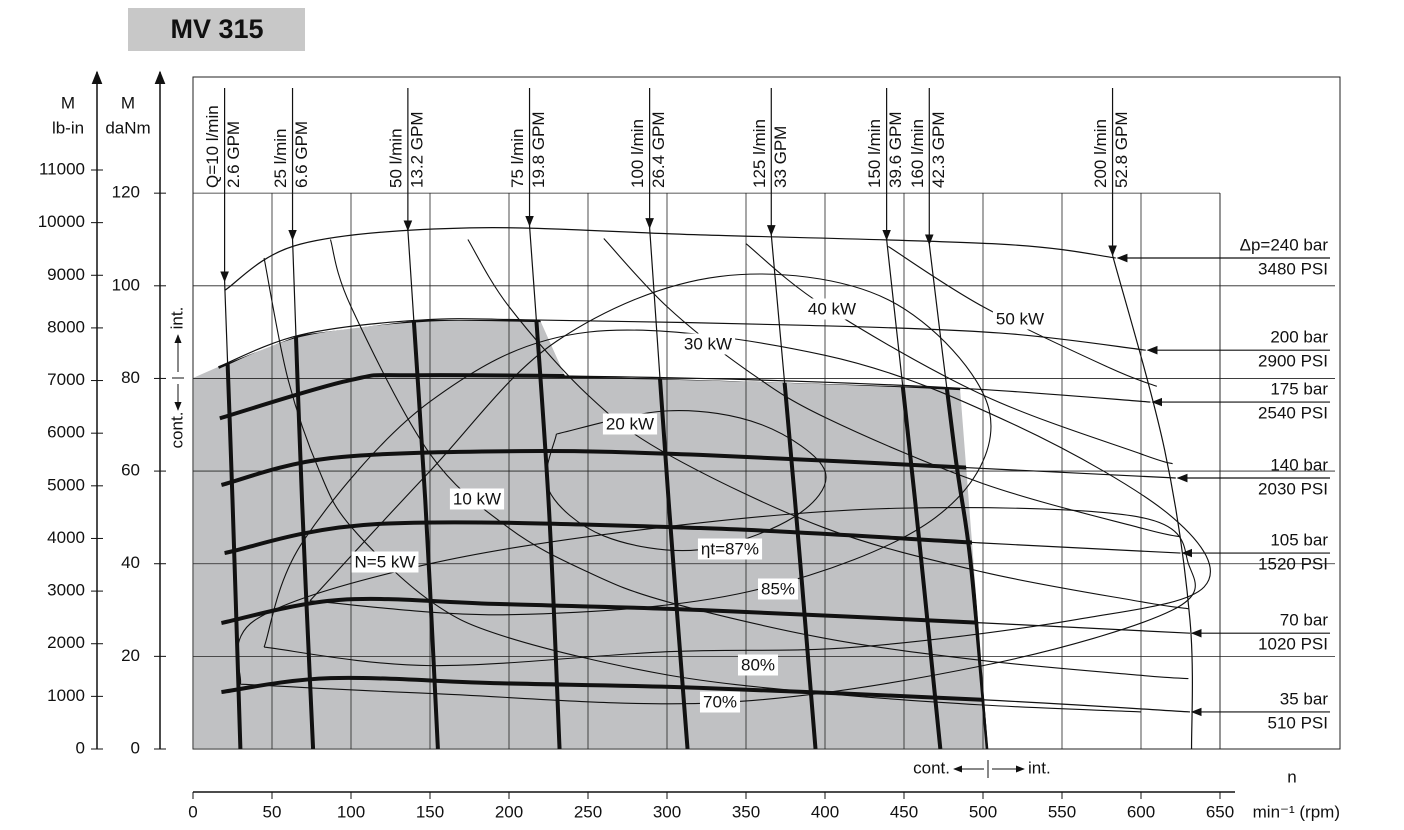 The height and width of the screenshot is (830, 1404). I want to click on y-tick-label: 100, so click(126, 284).